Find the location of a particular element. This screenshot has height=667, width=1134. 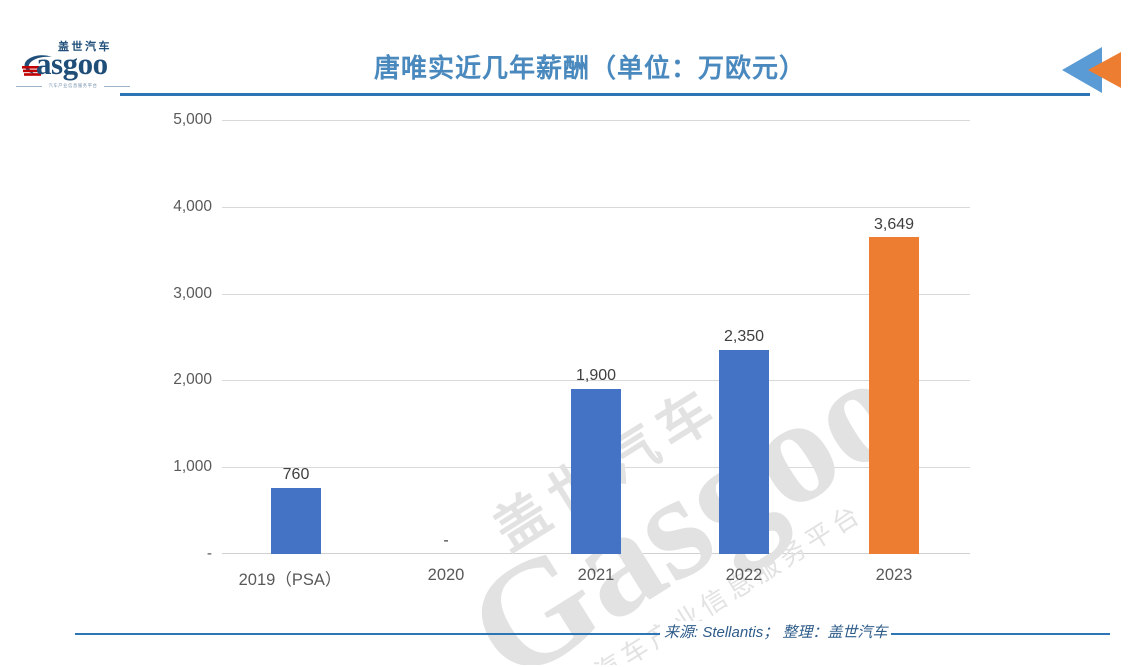

x-label-2022: 2022 is located at coordinates (744, 575).